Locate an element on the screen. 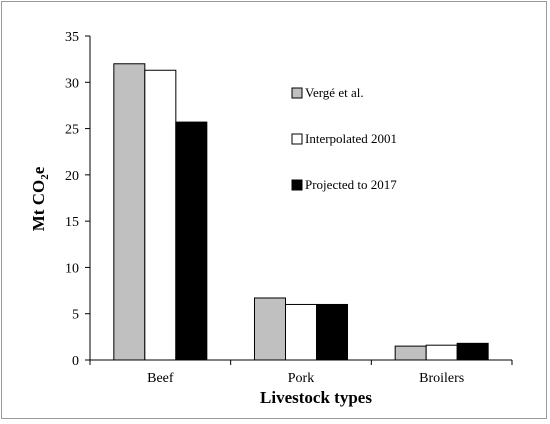  x-tick-label: Pork is located at coordinates (301, 378).